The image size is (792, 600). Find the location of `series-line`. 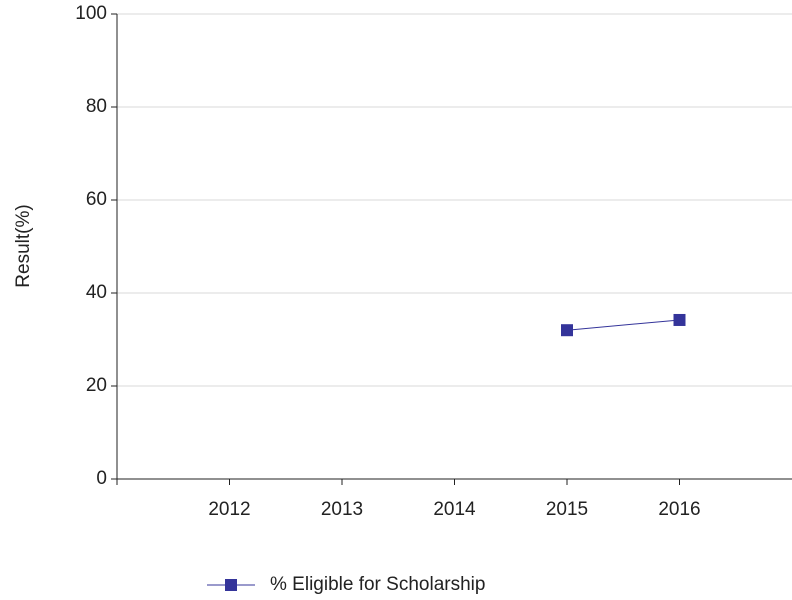

series-line is located at coordinates (623, 325).